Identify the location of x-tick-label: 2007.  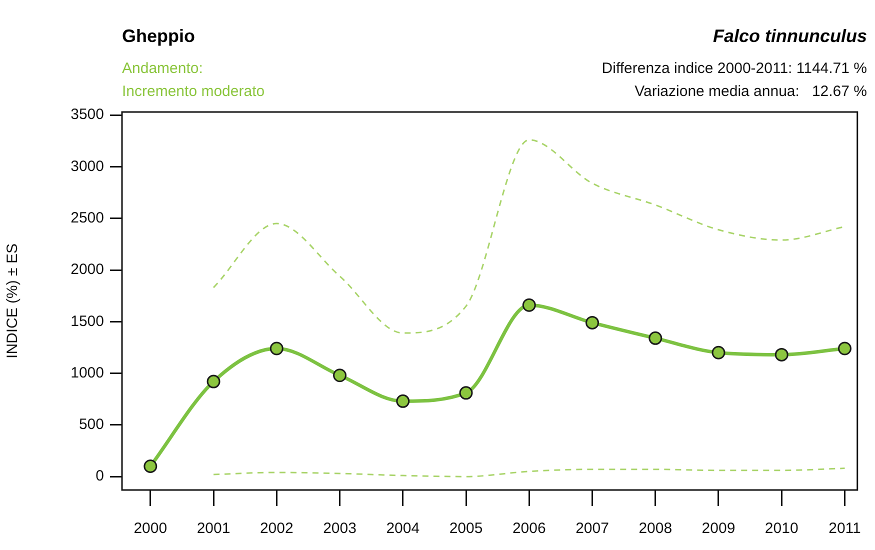
(592, 529).